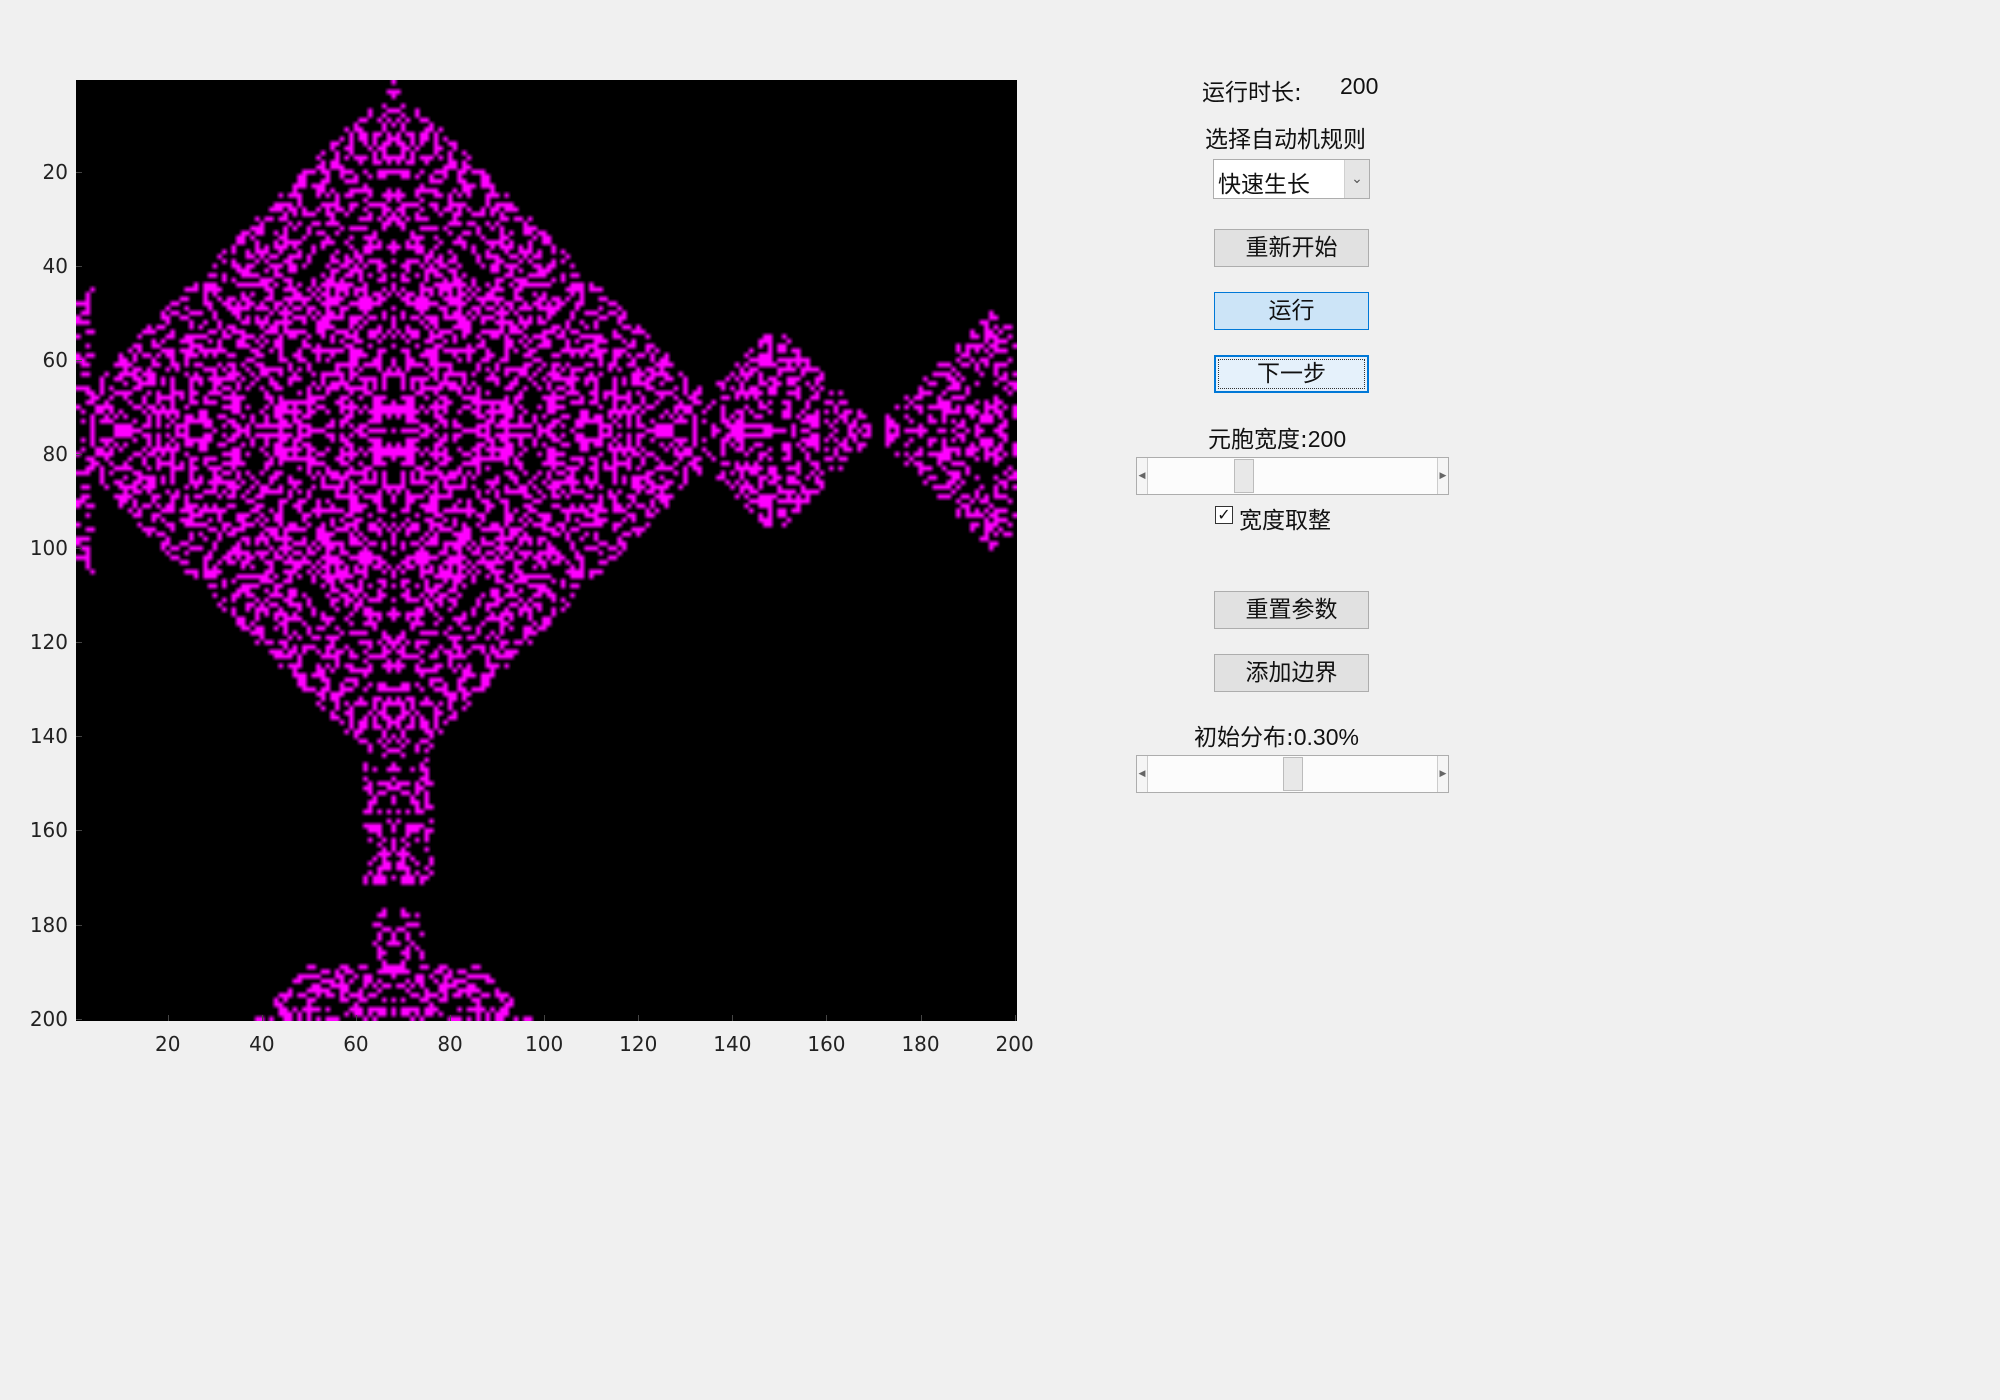  What do you see at coordinates (168, 1044) in the screenshot?
I see `x-tick-label: 20` at bounding box center [168, 1044].